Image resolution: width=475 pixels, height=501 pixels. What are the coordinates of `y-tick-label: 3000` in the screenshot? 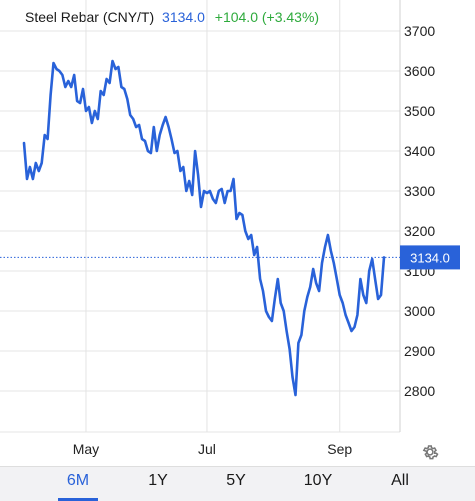 It's located at (419, 311).